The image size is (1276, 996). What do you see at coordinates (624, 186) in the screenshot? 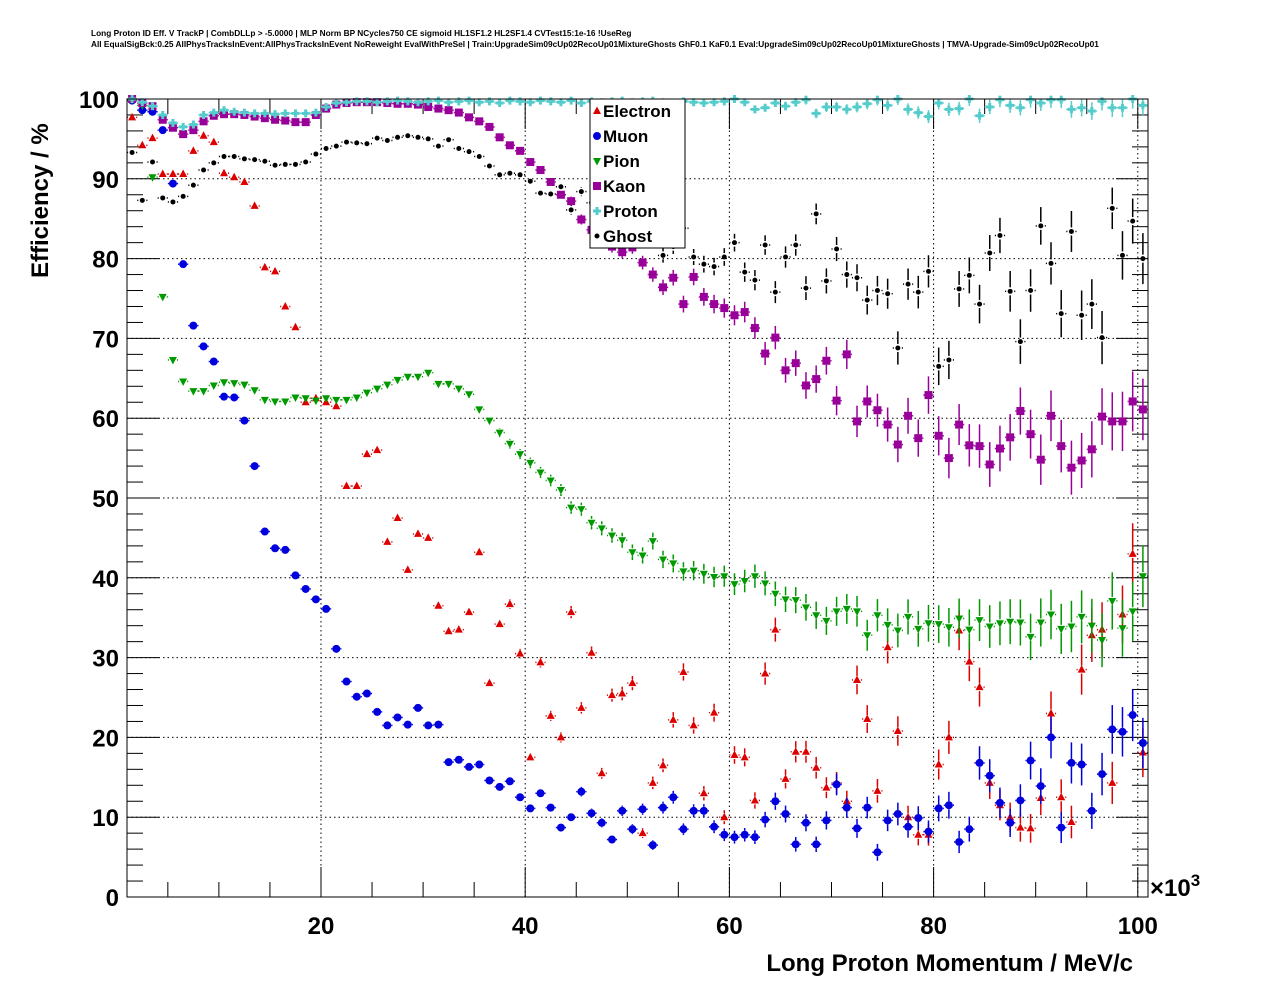
I see `legend-label-kaon: Kaon` at bounding box center [624, 186].